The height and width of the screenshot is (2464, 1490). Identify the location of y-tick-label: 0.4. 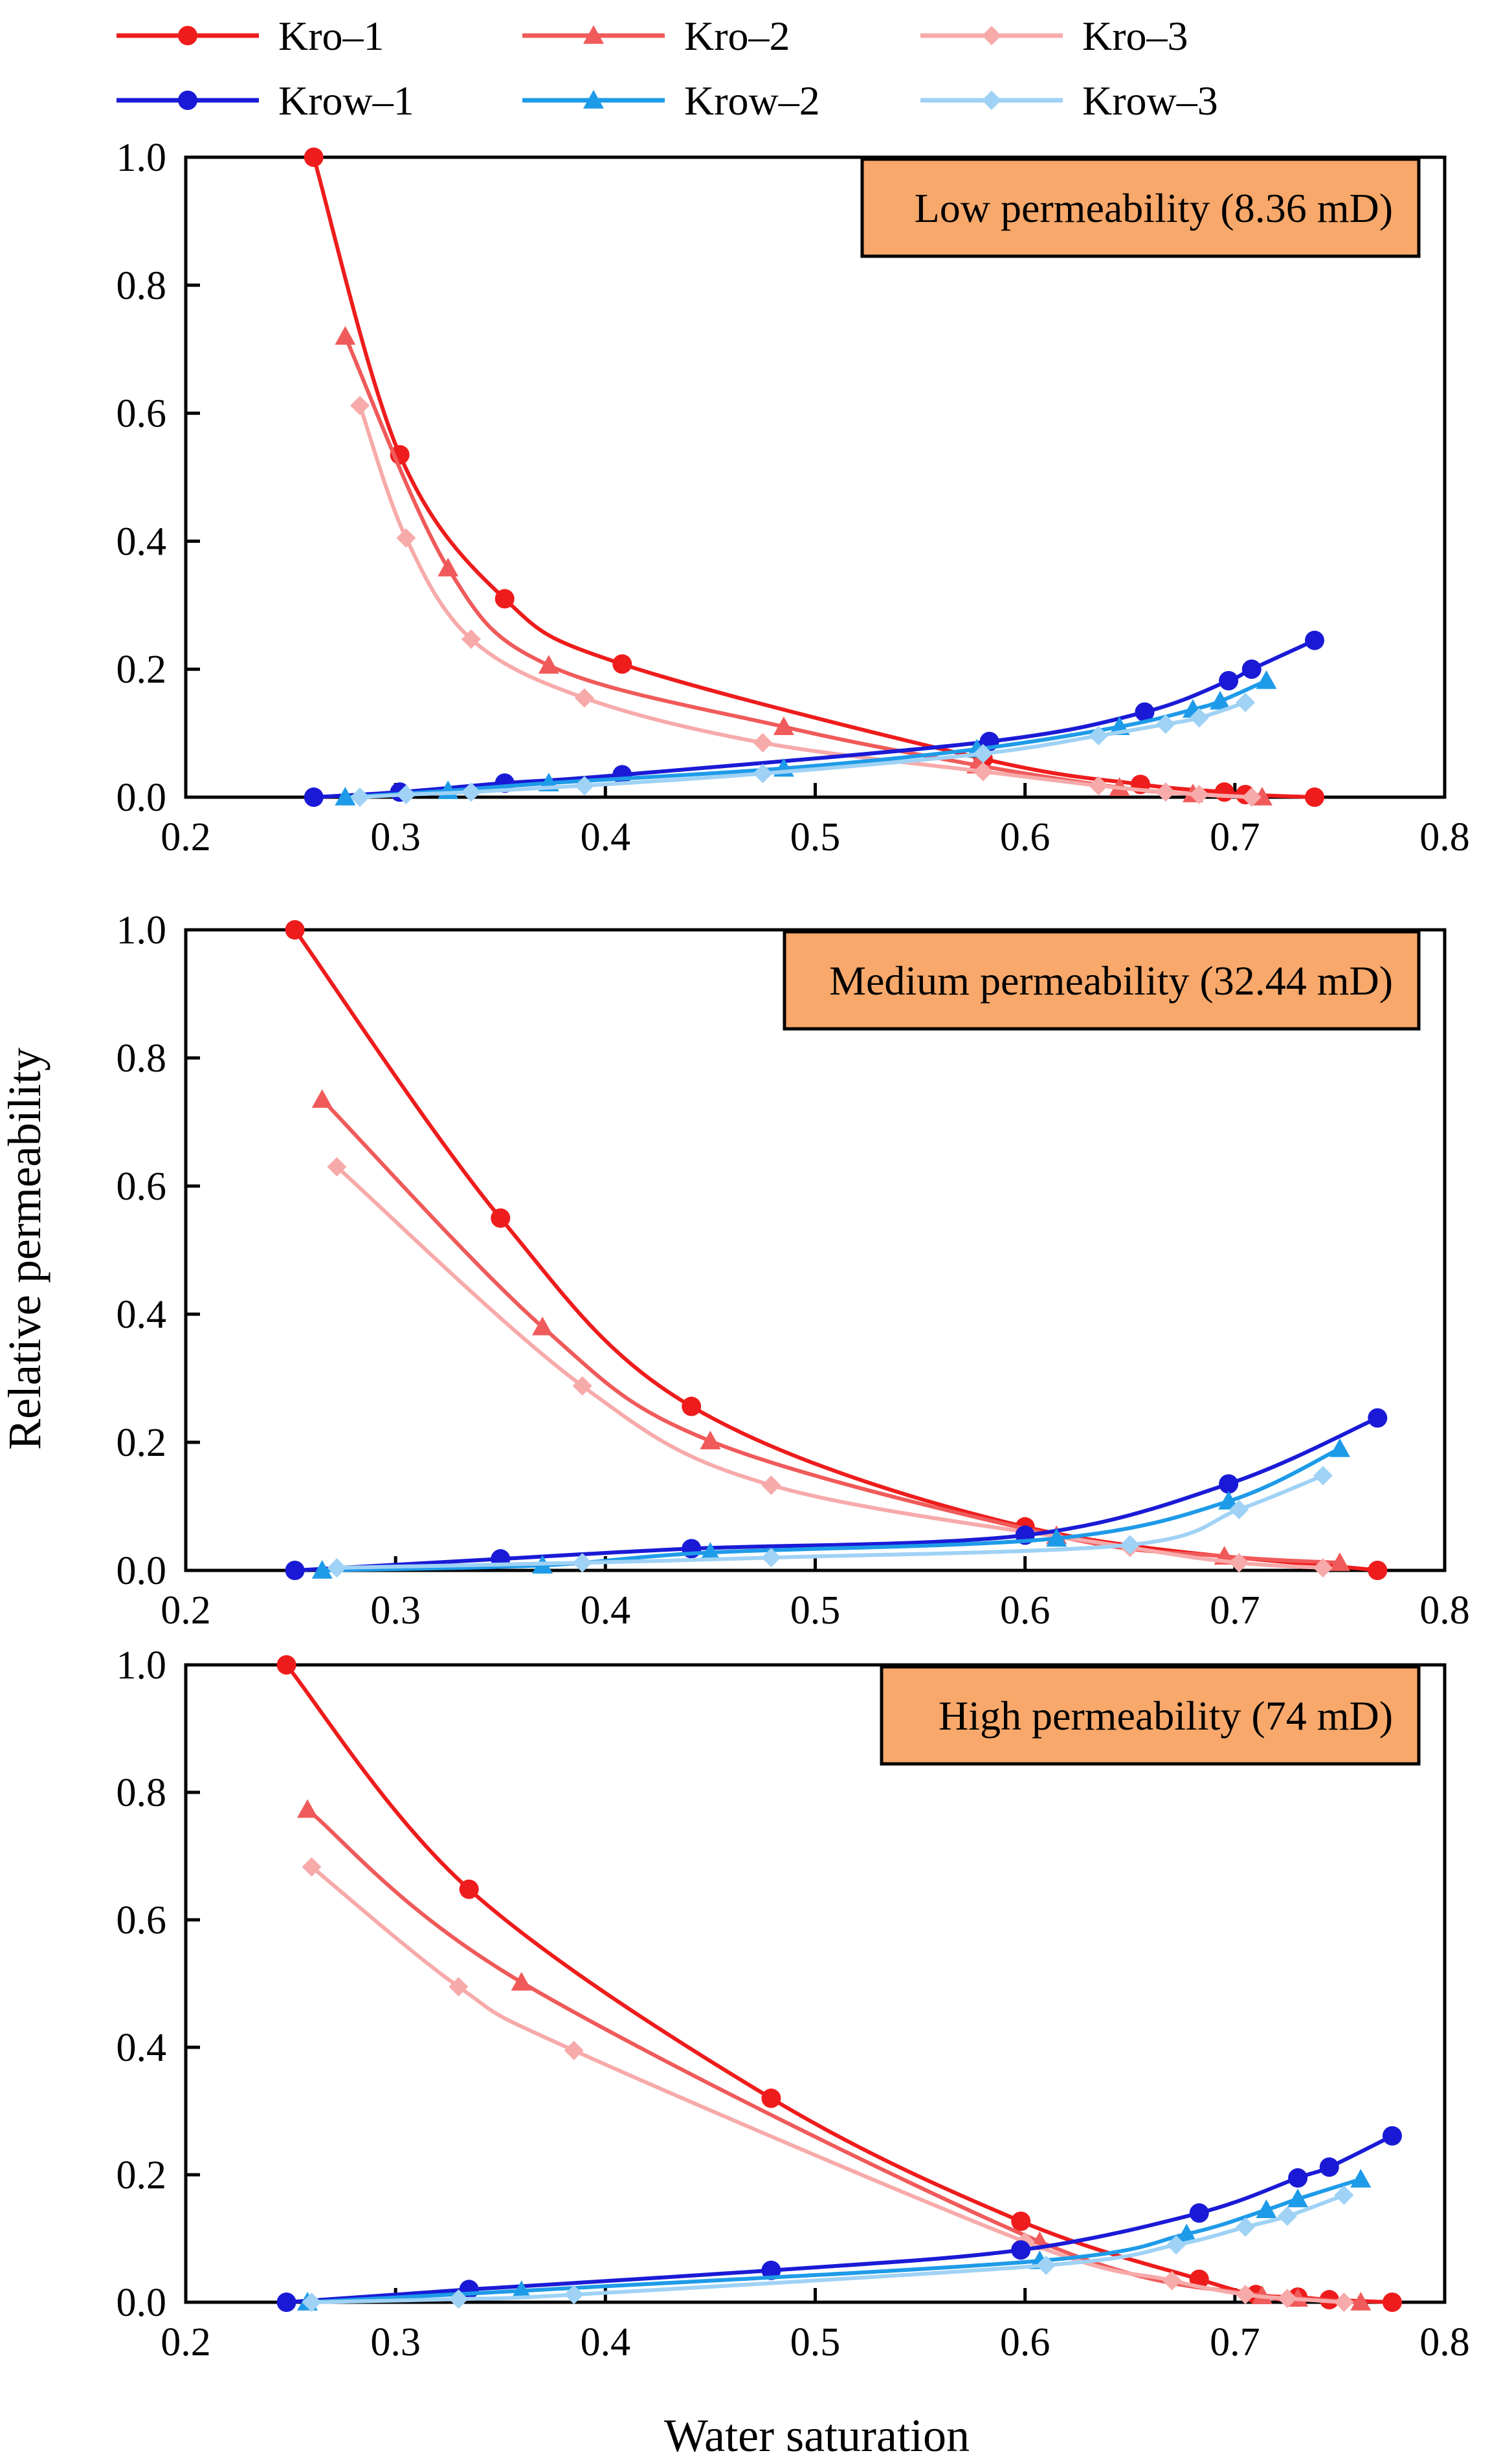
(142, 1315).